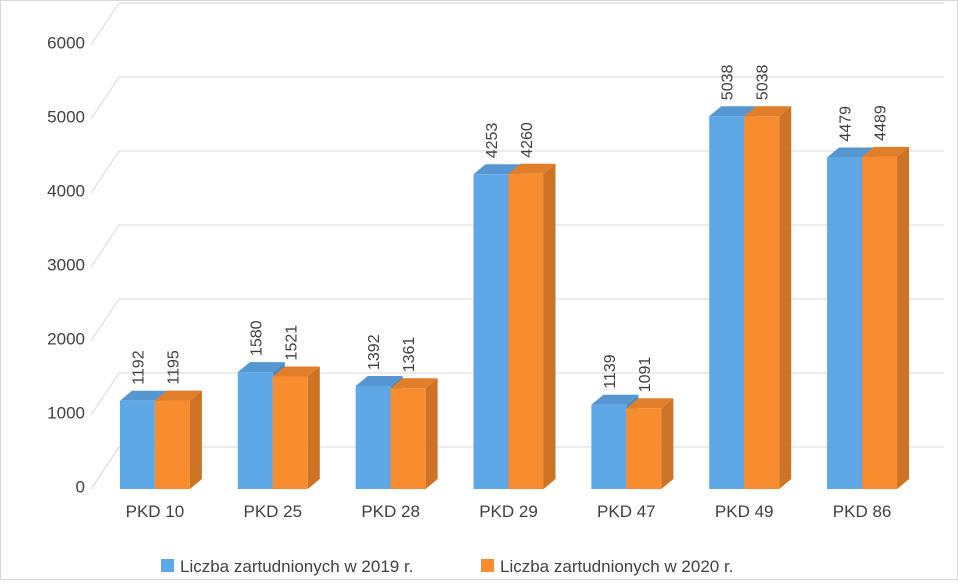  Describe the element at coordinates (105, 468) in the screenshot. I see `floor-edge` at that location.